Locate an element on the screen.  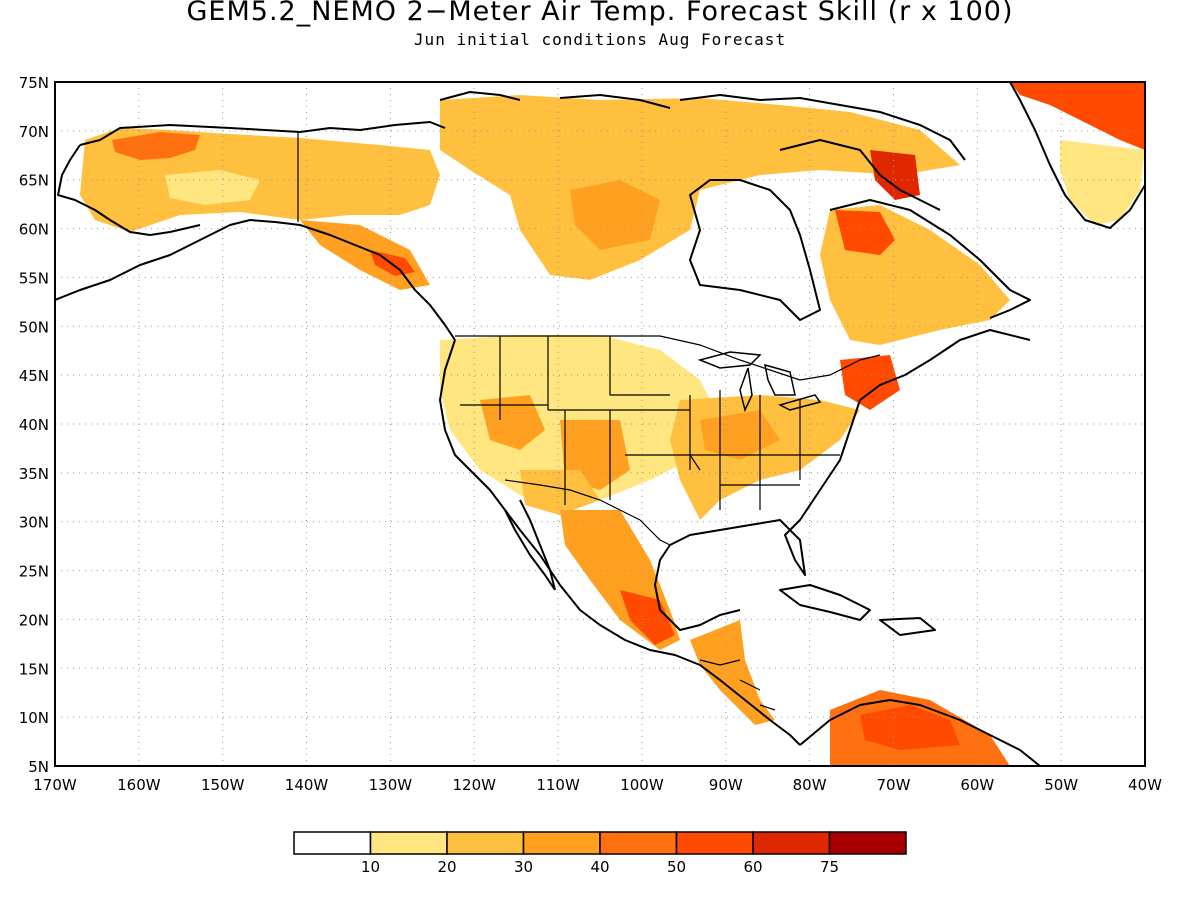
coastline-labrador is located at coordinates (930, 259).